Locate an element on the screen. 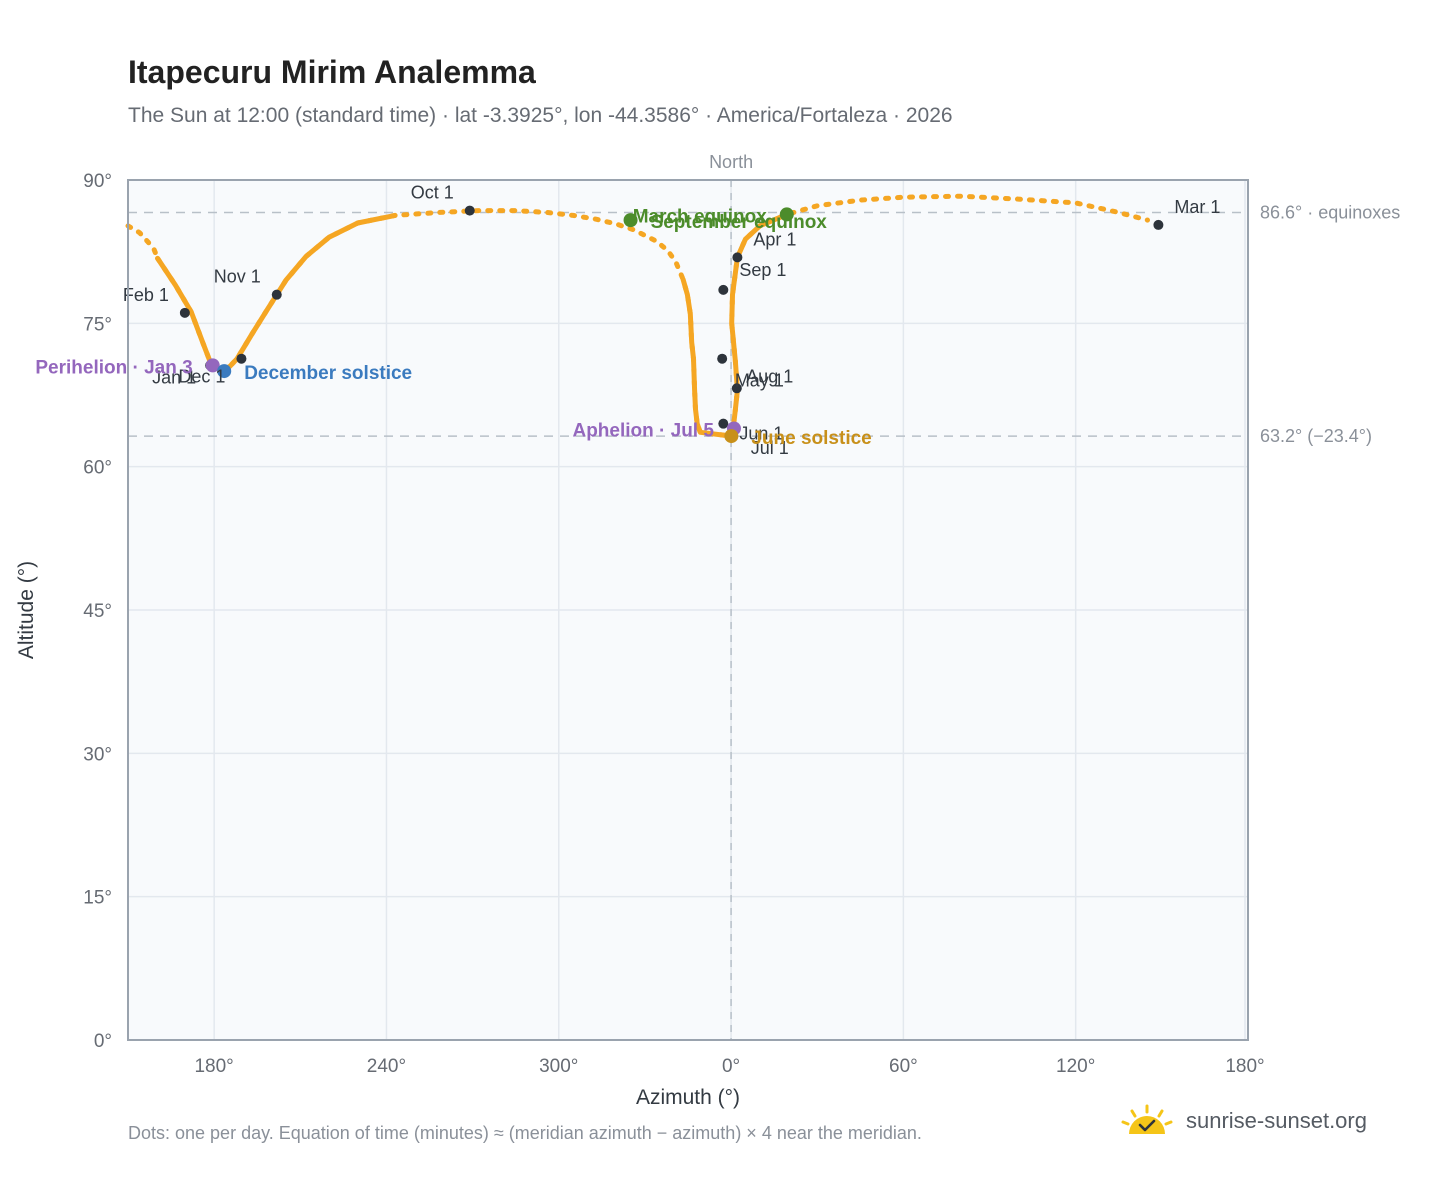 This screenshot has width=1448, height=1188. month-label: Jun 1 is located at coordinates (761, 434).